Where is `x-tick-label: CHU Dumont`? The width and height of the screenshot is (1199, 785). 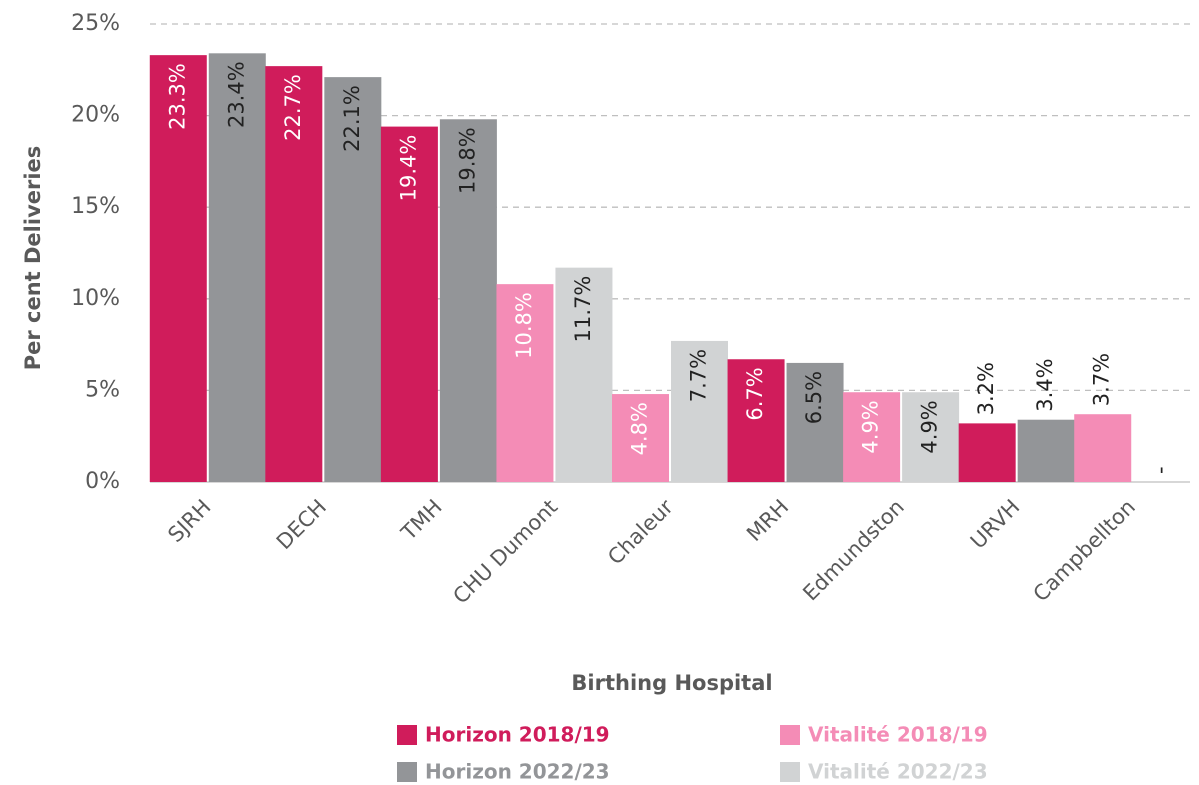 x-tick-label: CHU Dumont is located at coordinates (505, 552).